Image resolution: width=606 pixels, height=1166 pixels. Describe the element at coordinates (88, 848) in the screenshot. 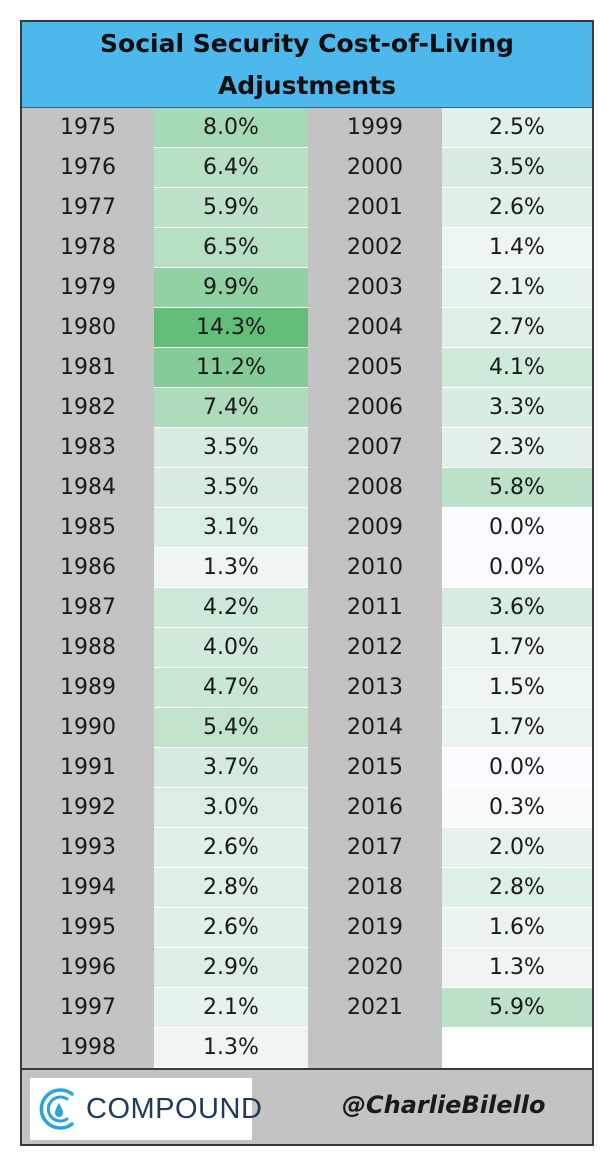

I see `year-cell: 1993` at that location.